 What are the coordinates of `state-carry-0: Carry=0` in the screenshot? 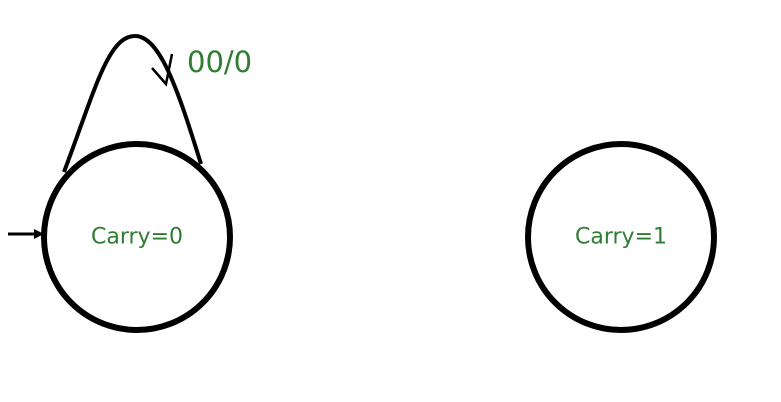 It's located at (137, 237).